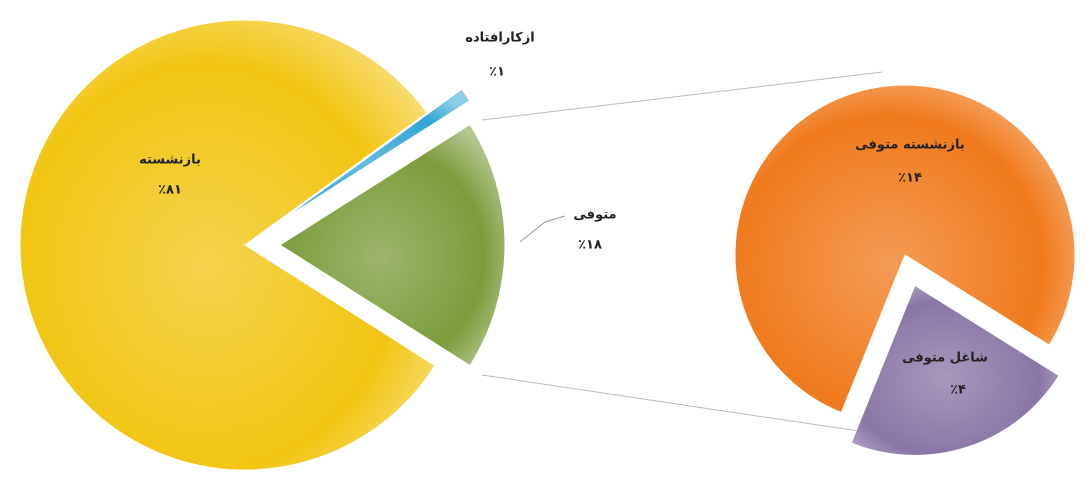 The height and width of the screenshot is (481, 1087). I want to click on slice-label: ازکارافتاده, so click(499, 38).